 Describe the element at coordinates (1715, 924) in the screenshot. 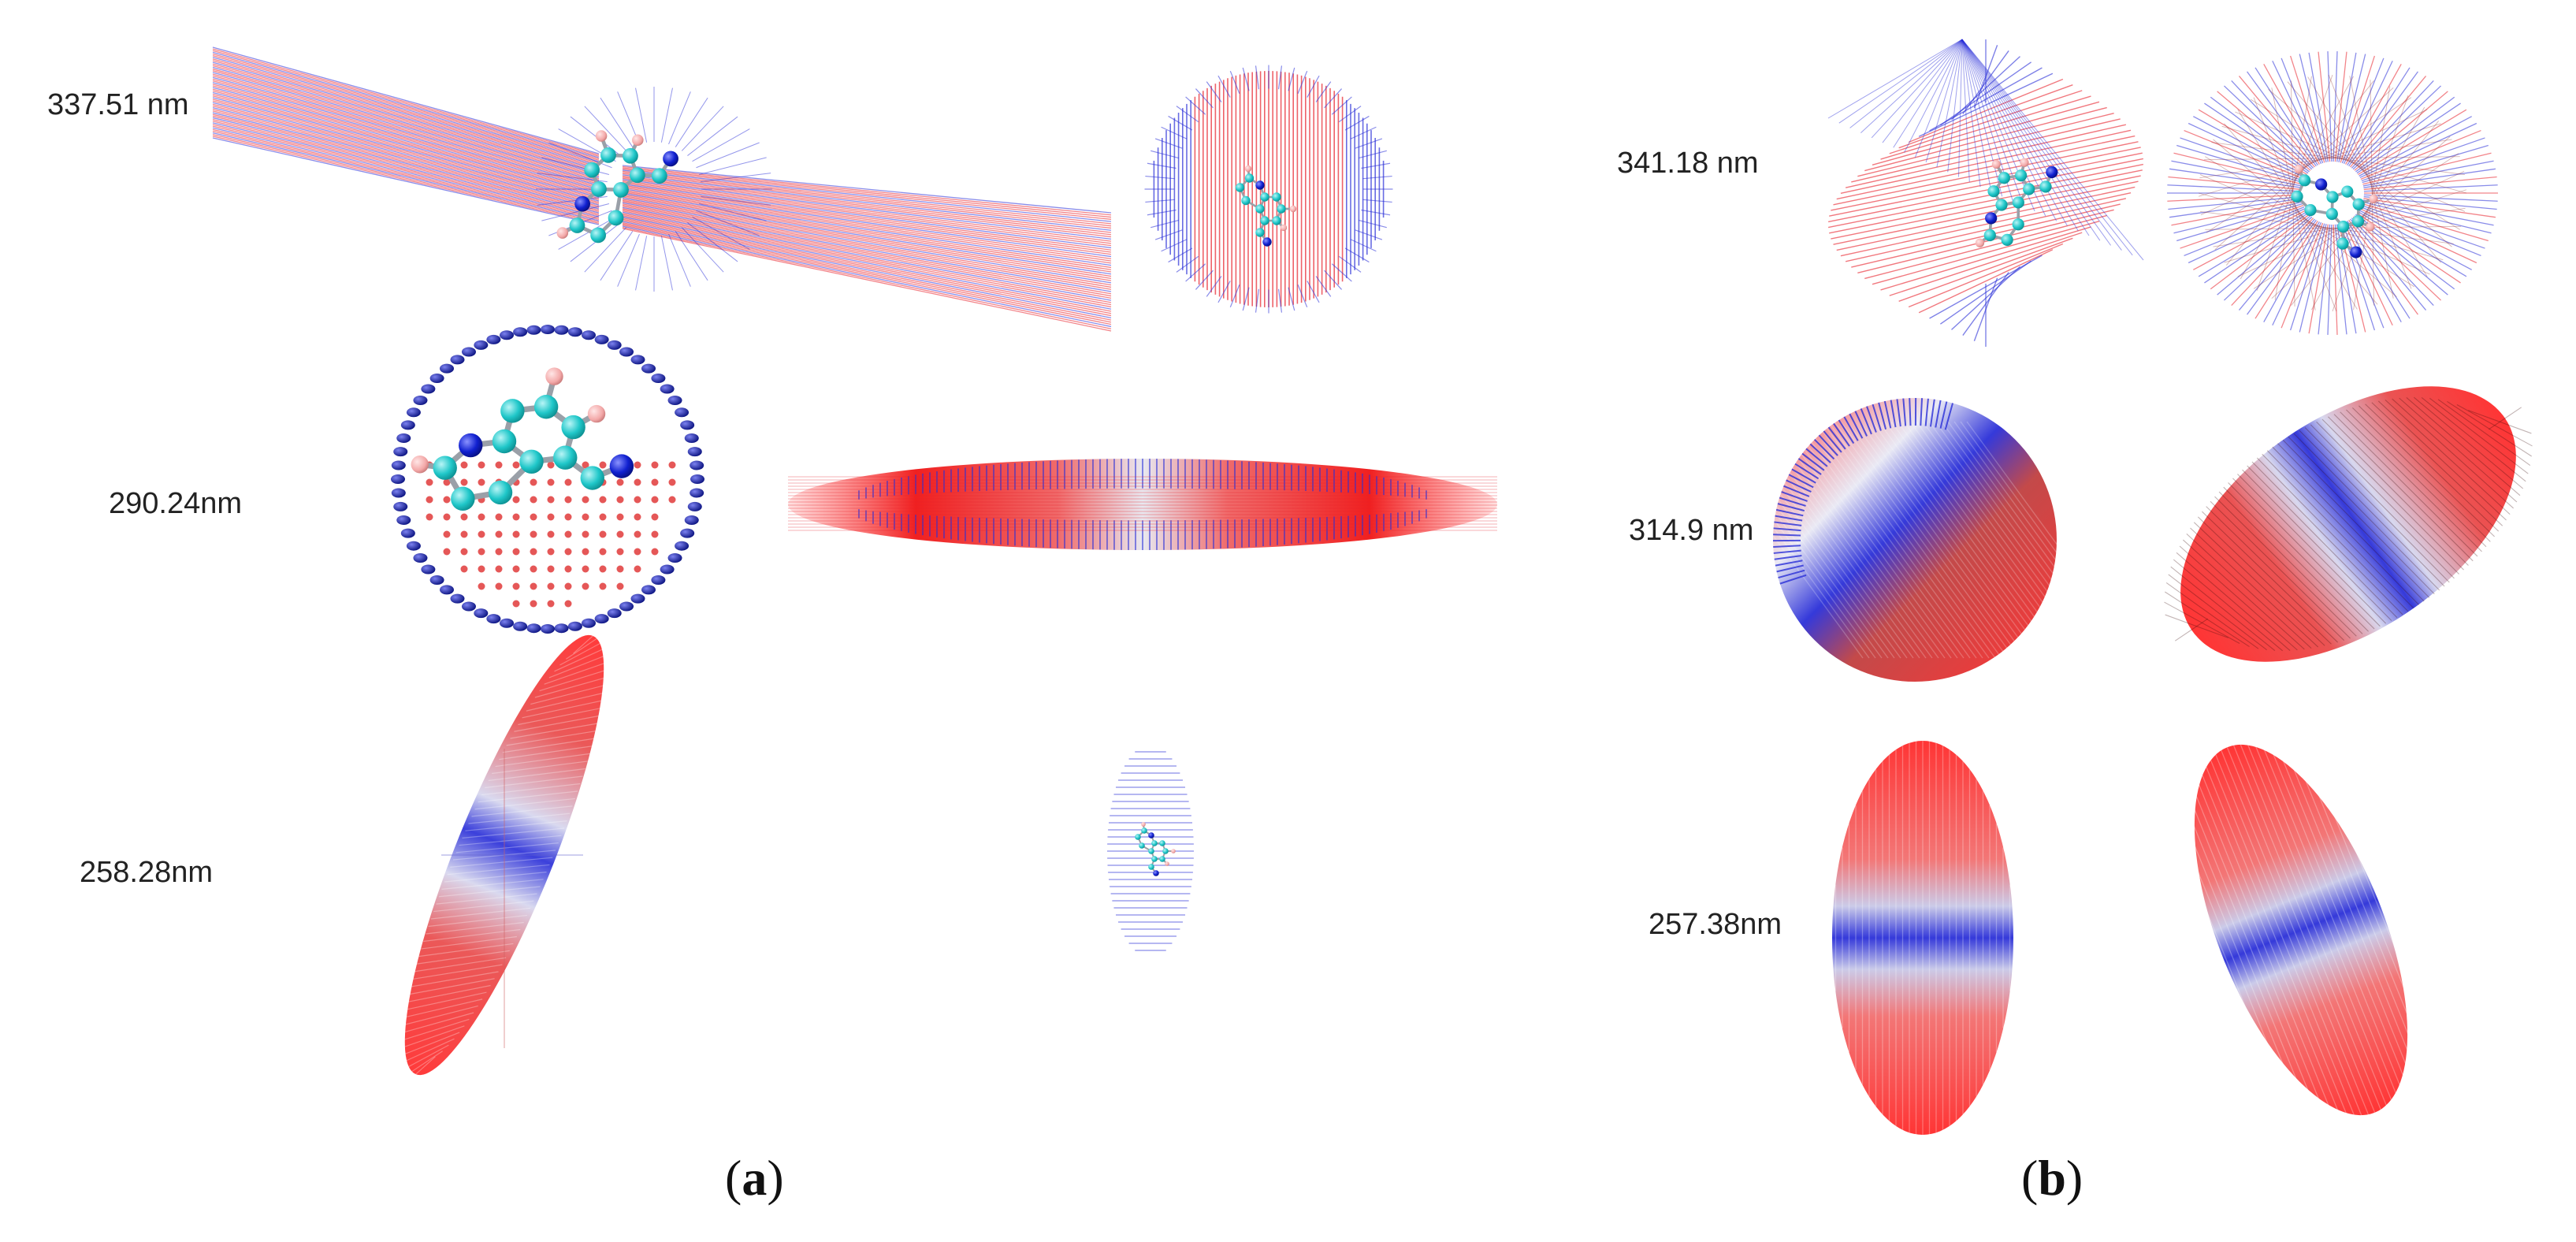

I see `wavelength-label-b3: 257.38nm` at that location.